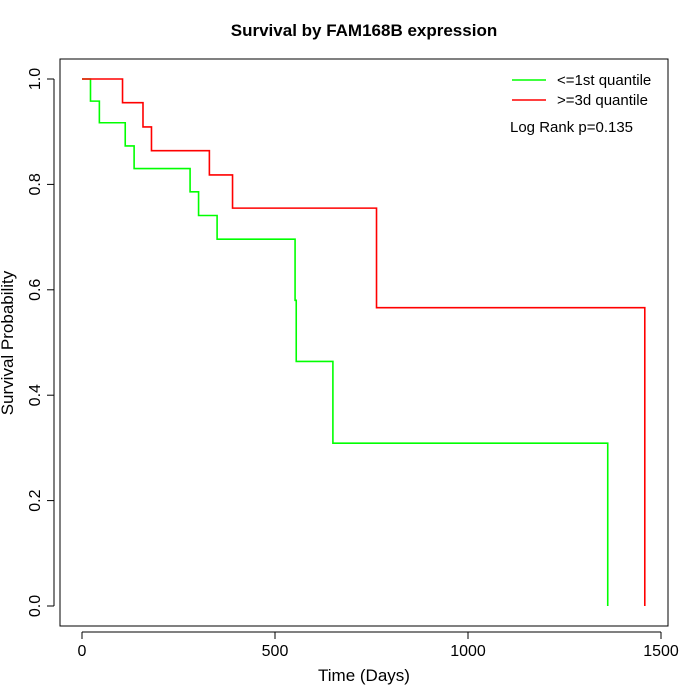 This screenshot has height=700, width=700. What do you see at coordinates (275, 651) in the screenshot?
I see `x-tick-label: 500` at bounding box center [275, 651].